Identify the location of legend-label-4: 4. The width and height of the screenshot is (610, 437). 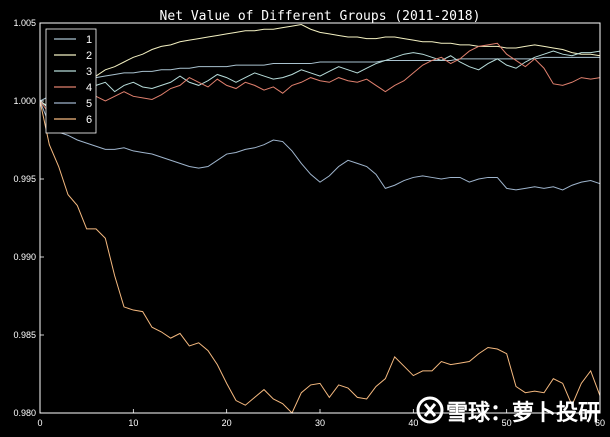
(89, 88).